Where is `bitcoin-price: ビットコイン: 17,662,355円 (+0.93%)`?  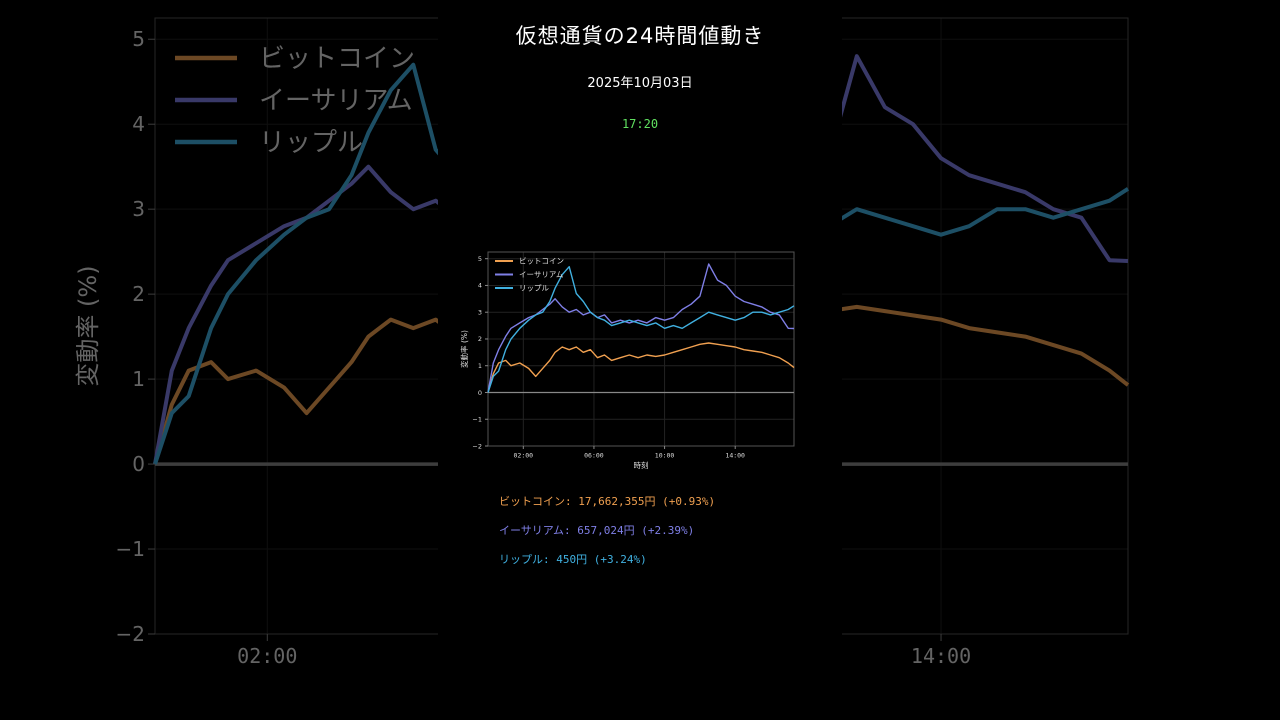
bitcoin-price: ビットコイン: 17,662,355円 (+0.93%) is located at coordinates (607, 501).